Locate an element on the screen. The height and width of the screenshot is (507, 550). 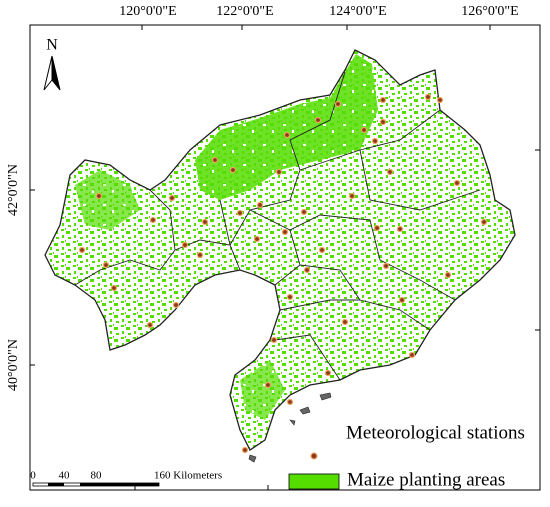
scale-label: 40 is located at coordinates (65, 476).